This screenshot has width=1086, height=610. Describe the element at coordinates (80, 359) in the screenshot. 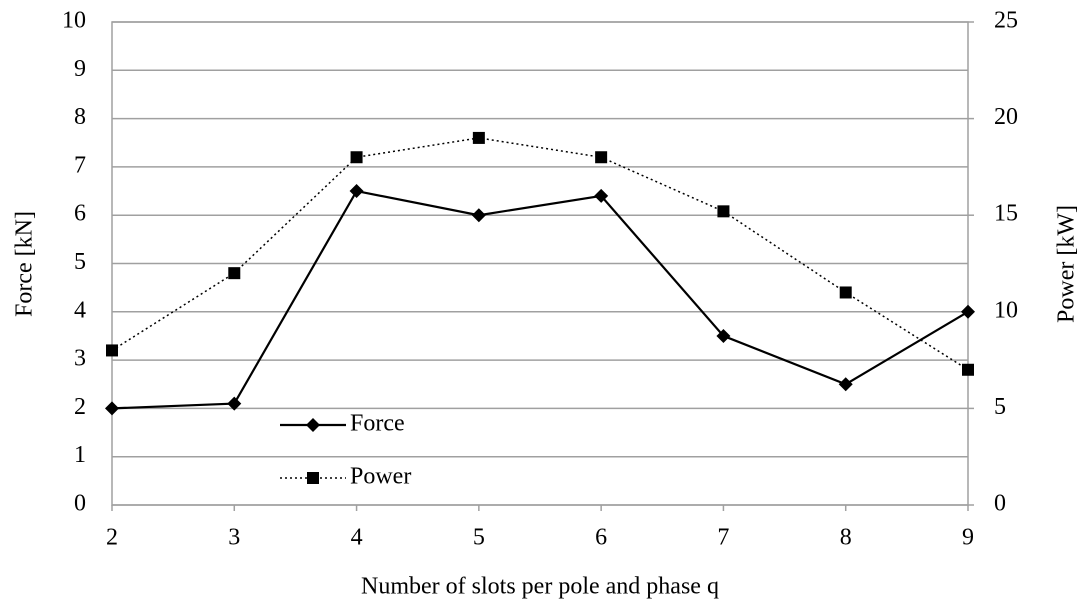

I see `y-tick-label: 3` at that location.